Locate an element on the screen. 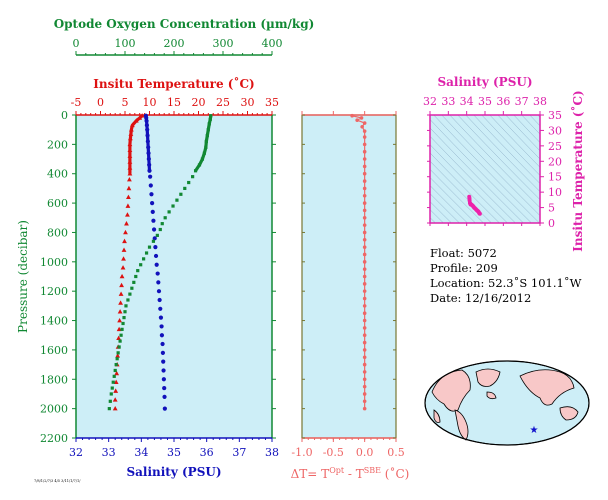  ts-y-tick-label: 35 is located at coordinates (555, 115).